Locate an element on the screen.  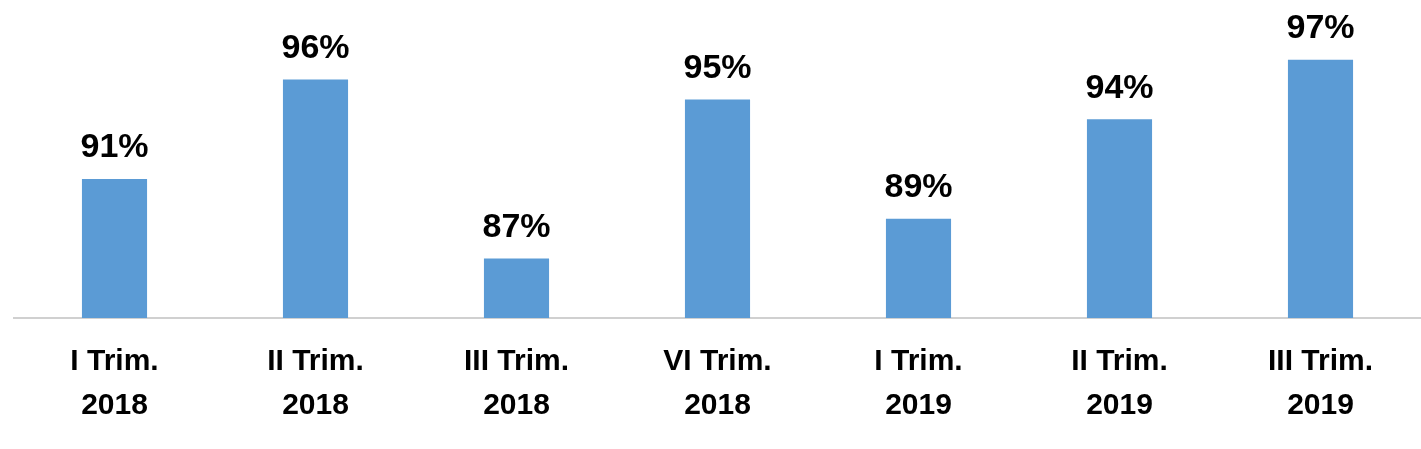
data-label: 89% is located at coordinates (918, 185).